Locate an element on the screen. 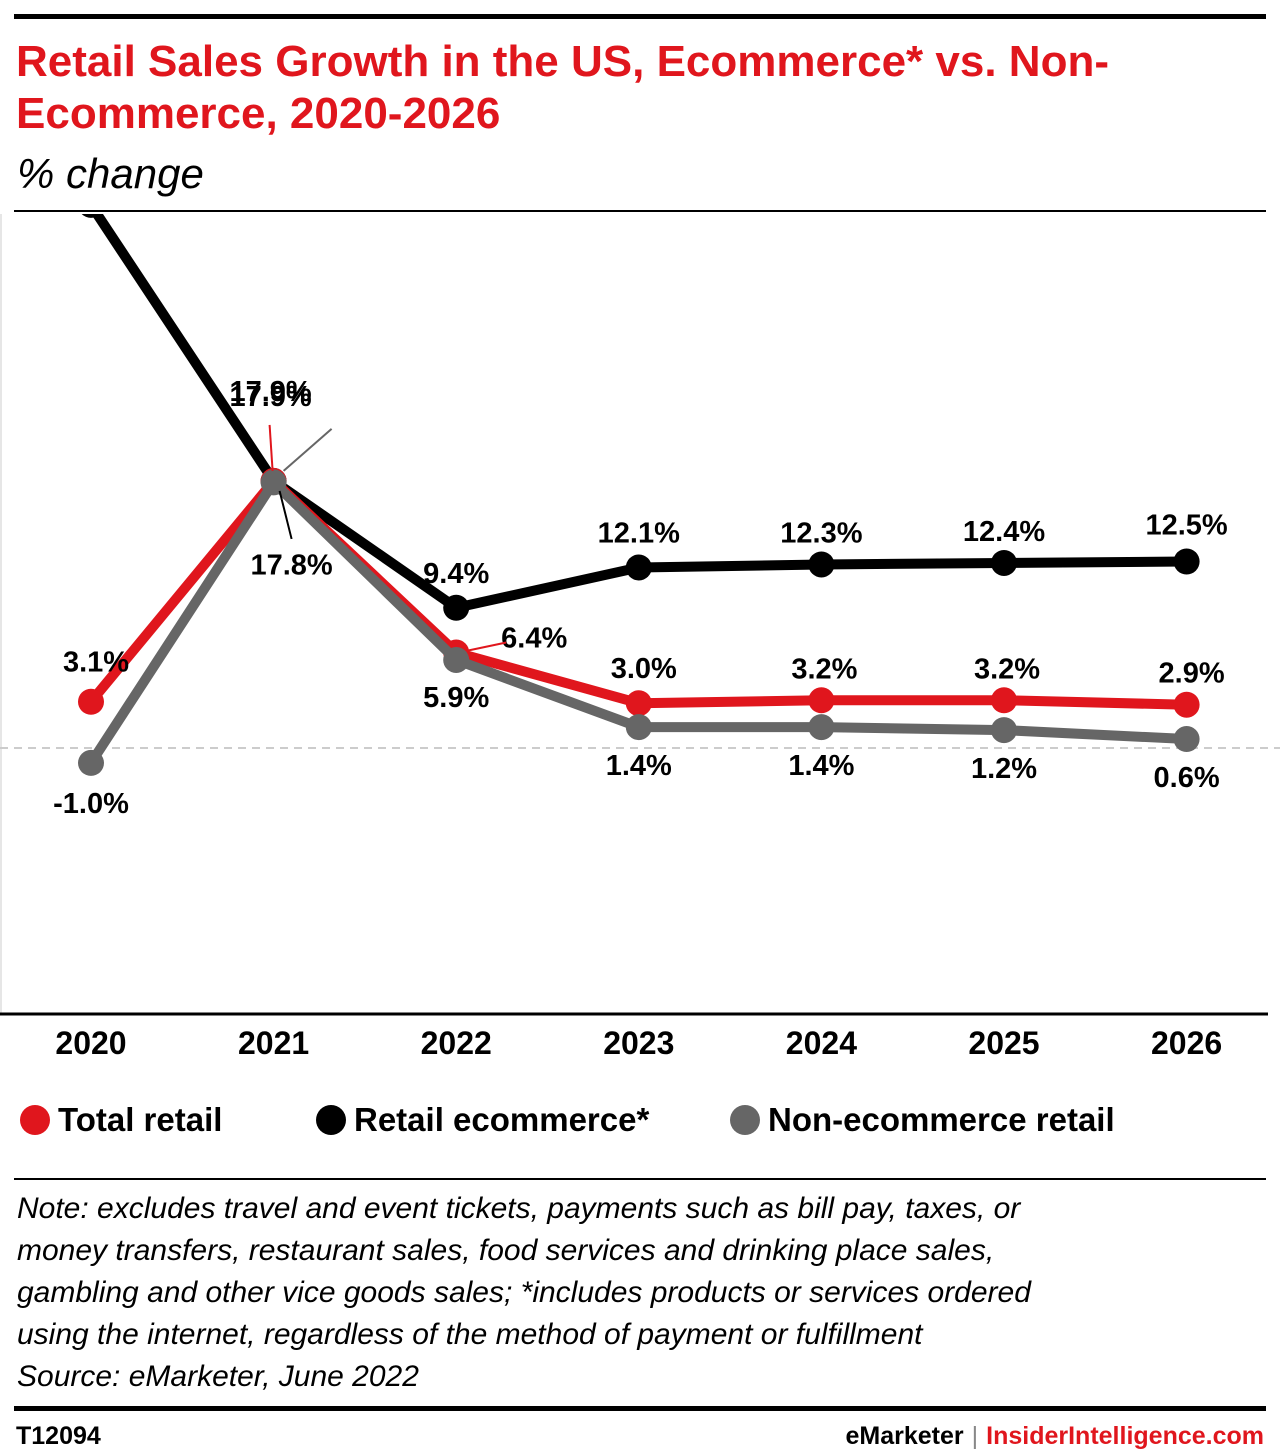 This screenshot has height=1452, width=1280. legend-item-non-ecommerce-retail: Non-ecommerce retail is located at coordinates (922, 1120).